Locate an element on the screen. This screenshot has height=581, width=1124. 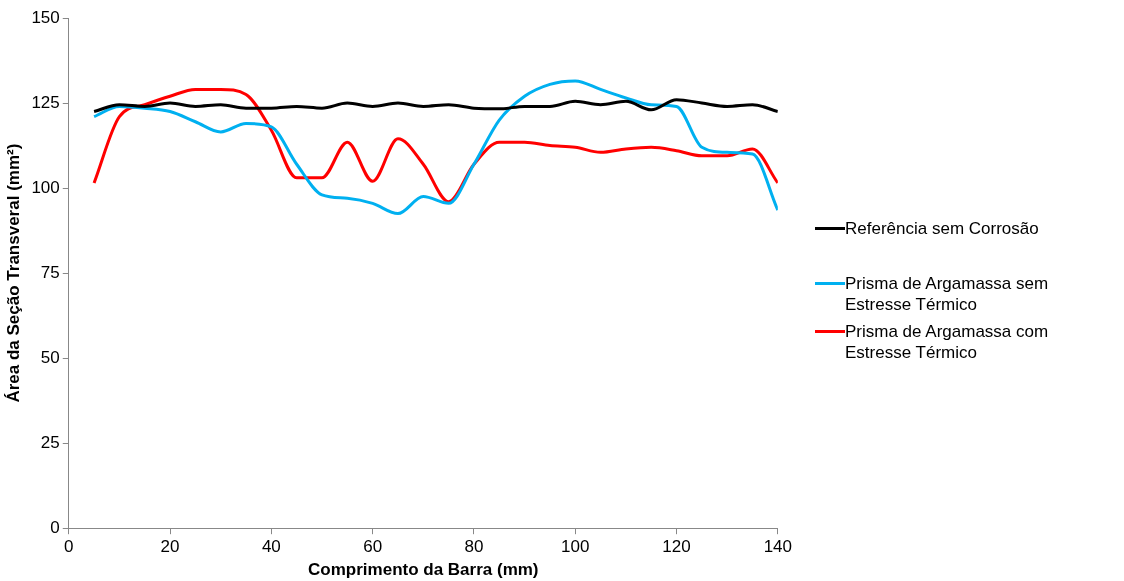
x-tick-label: 140 is located at coordinates (778, 547).